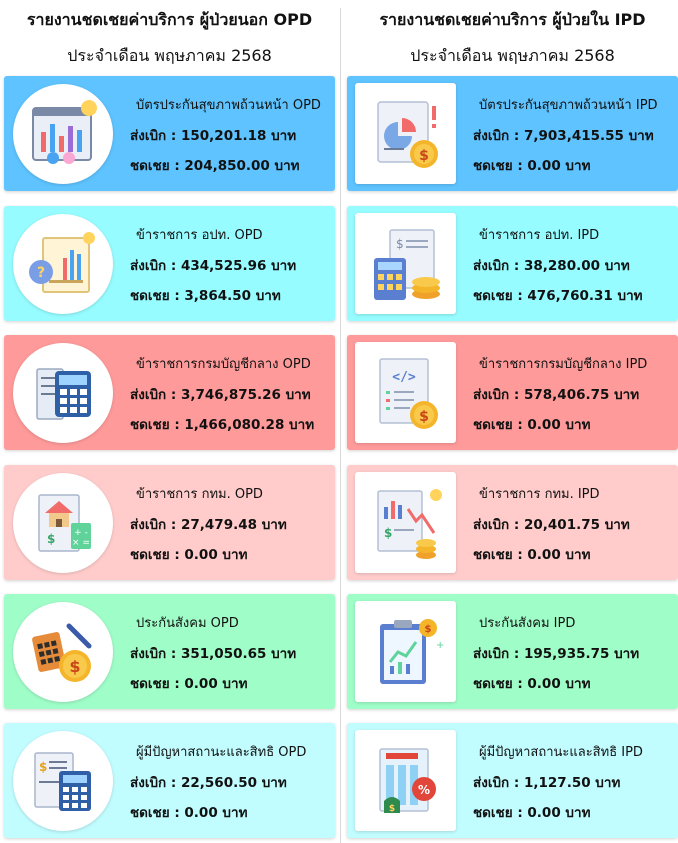 This screenshot has height=843, width=678. I want to click on ipd-card-claim: ส่งเบิก : 20,401.75 บาท, so click(551, 525).